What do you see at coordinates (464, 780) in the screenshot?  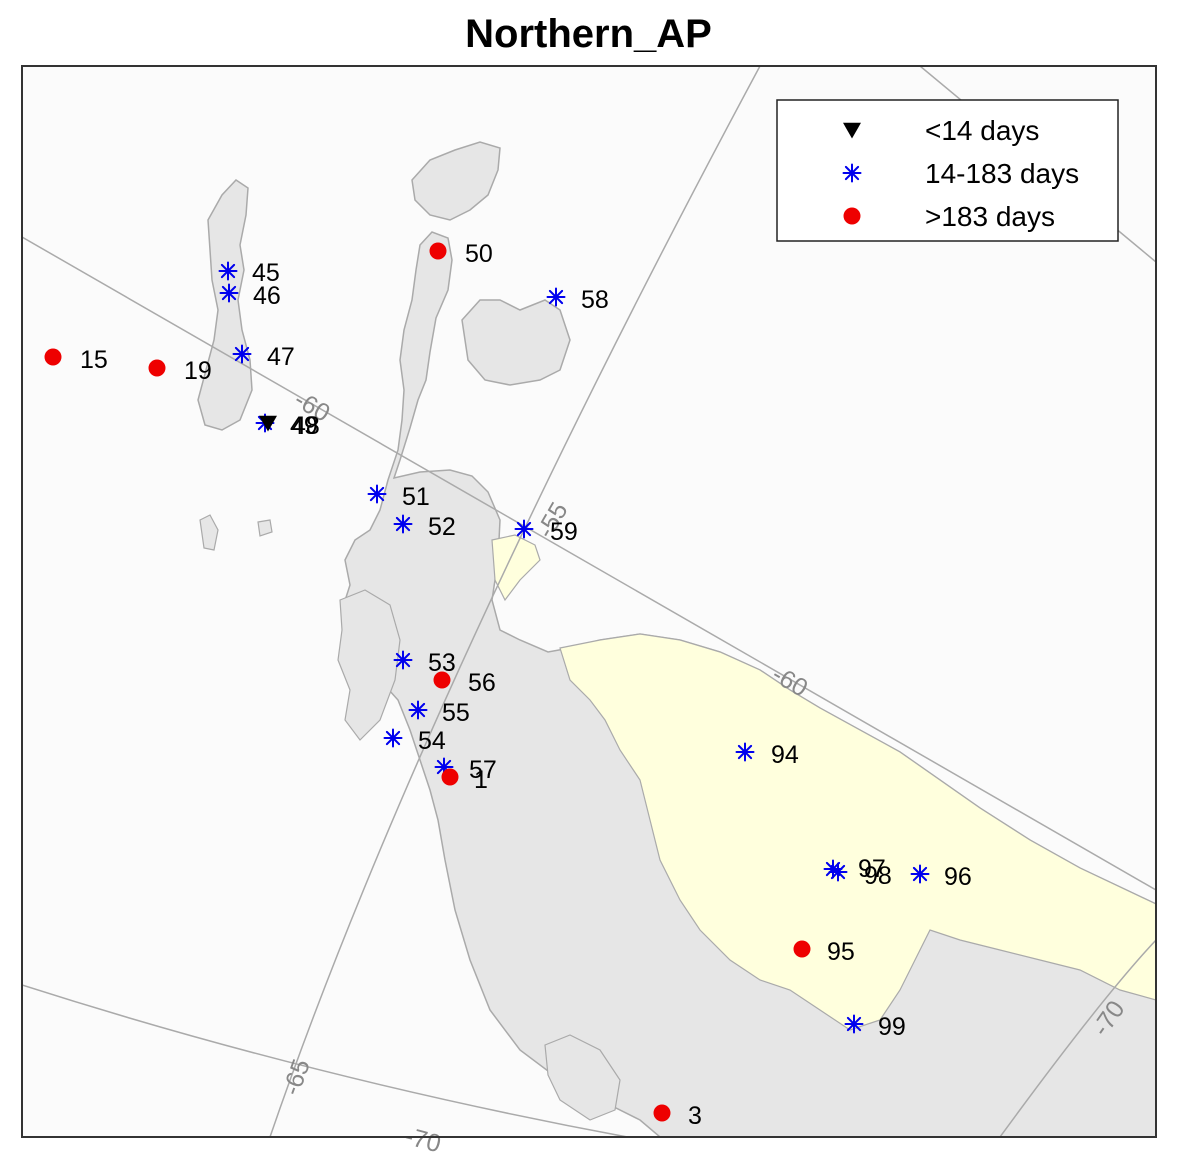 I see `station-1: 1` at bounding box center [464, 780].